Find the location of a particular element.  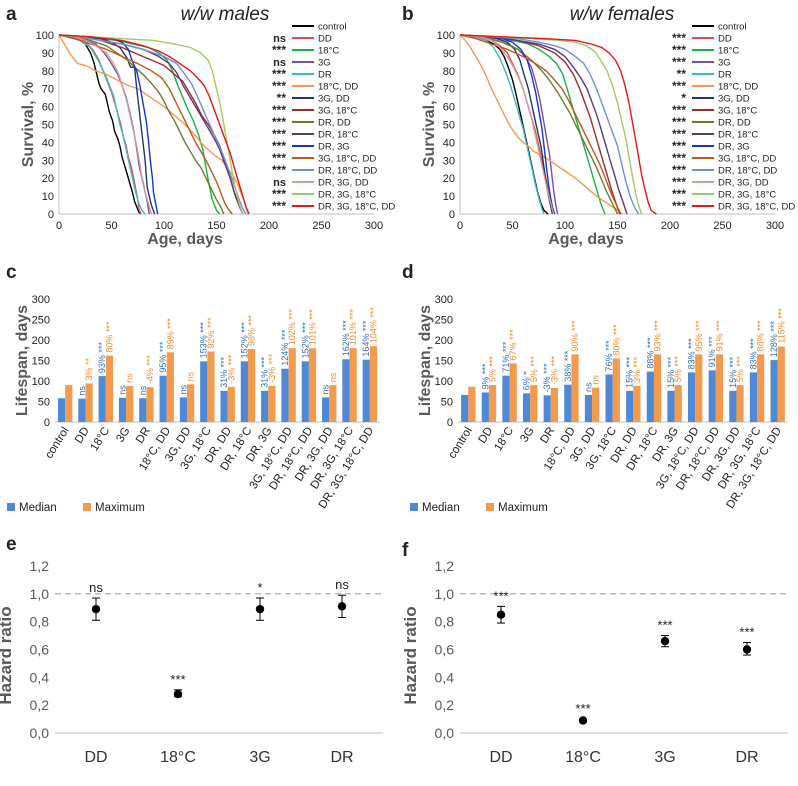

y-tick-label: 50 is located at coordinates (449, 126).